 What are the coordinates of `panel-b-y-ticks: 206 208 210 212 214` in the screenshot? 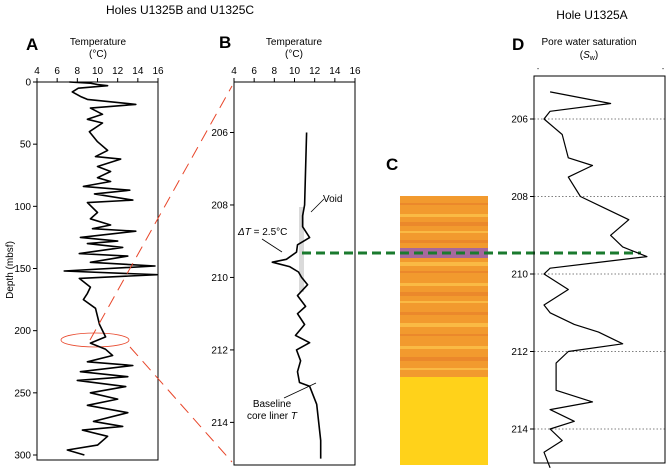 It's located at (222, 278).